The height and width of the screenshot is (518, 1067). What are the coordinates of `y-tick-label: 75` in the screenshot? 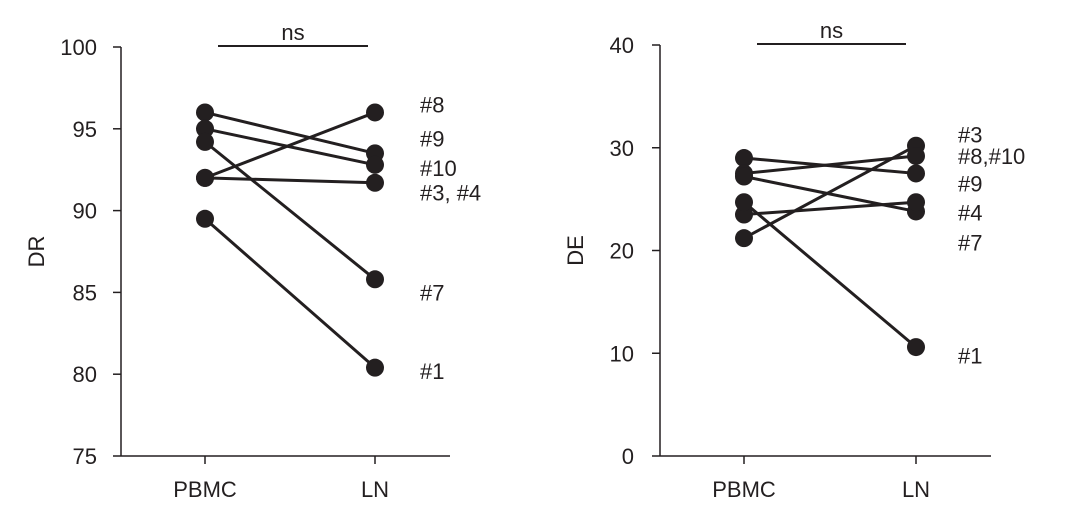 It's located at (85, 456).